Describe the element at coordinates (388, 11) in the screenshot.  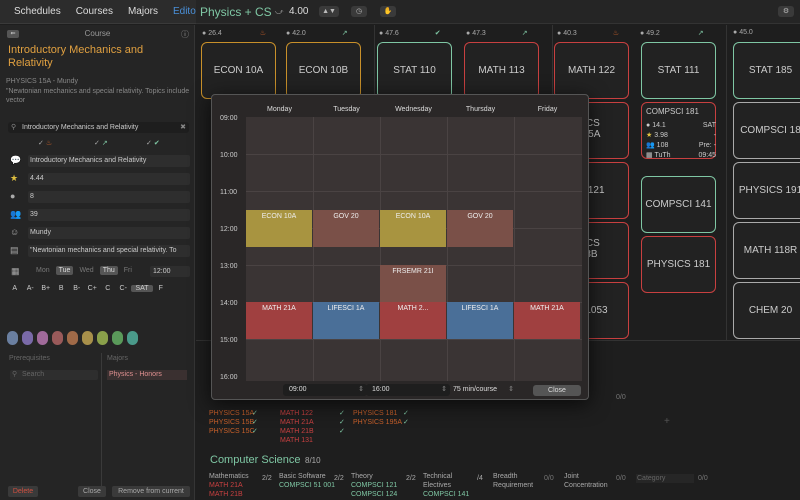
I see `hand-button: ✋` at that location.